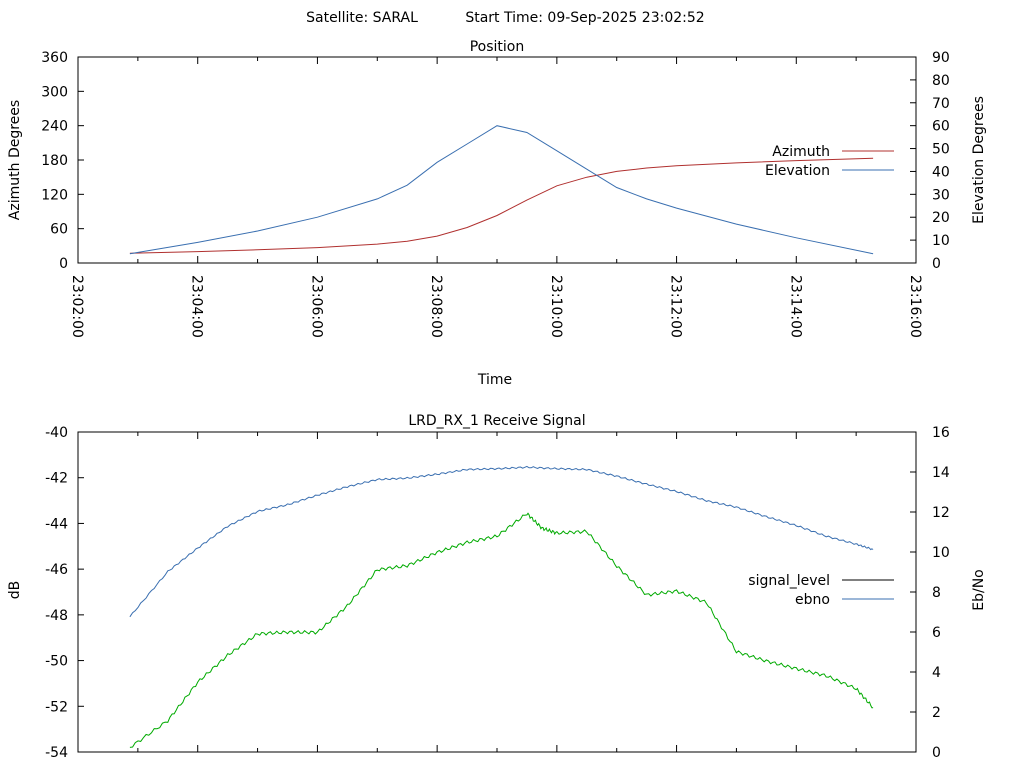 The image size is (1024, 768). Describe the element at coordinates (362, 18) in the screenshot. I see `satellite-label: Satellite: SARAL` at that location.